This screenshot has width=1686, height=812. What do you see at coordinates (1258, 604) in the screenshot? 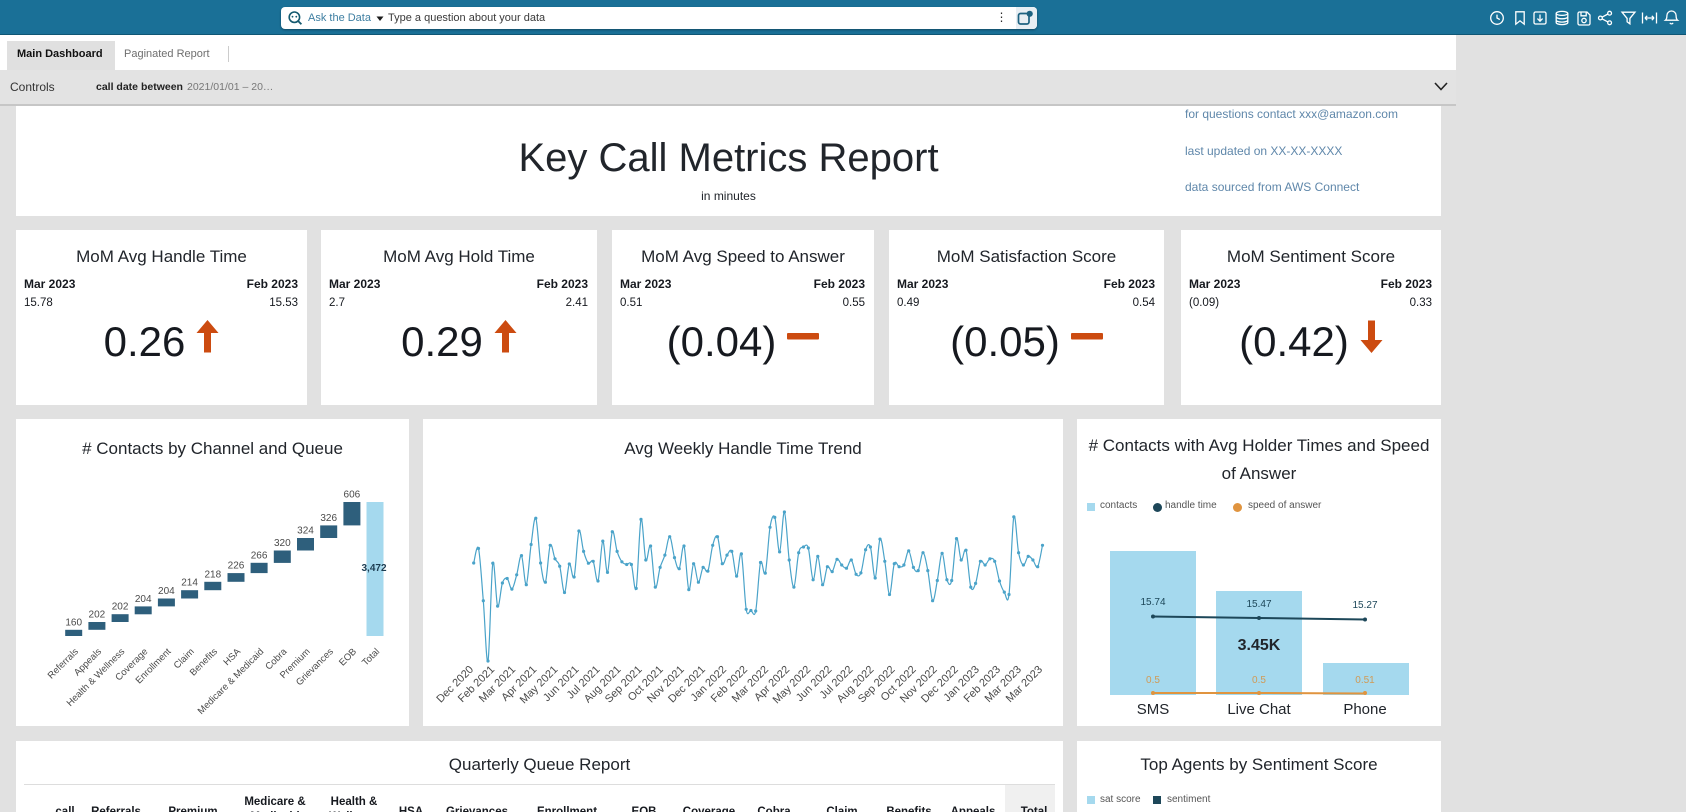
I see `svg-text: 15.47` at bounding box center [1258, 604].